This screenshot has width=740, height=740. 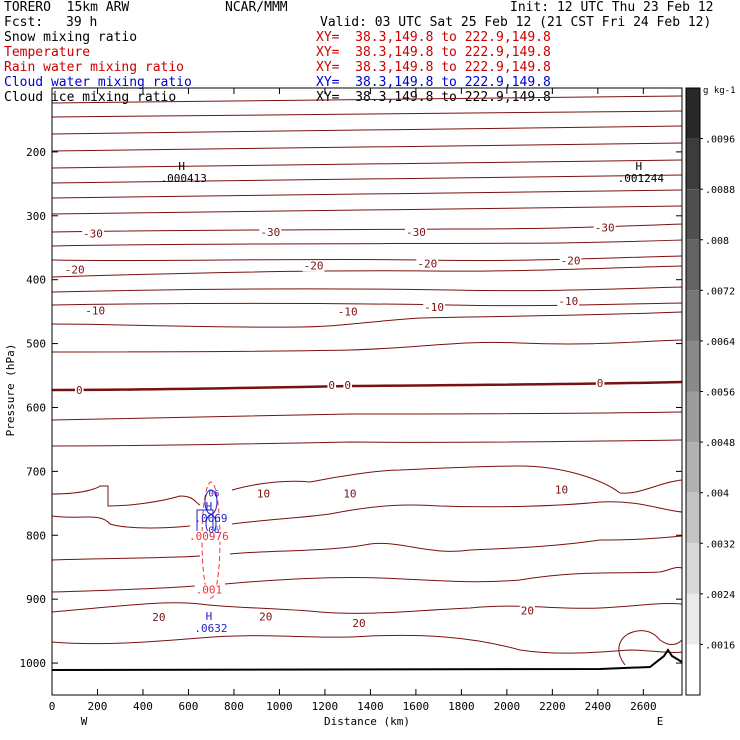 I want to click on rain-label: .001, so click(x=209, y=590).